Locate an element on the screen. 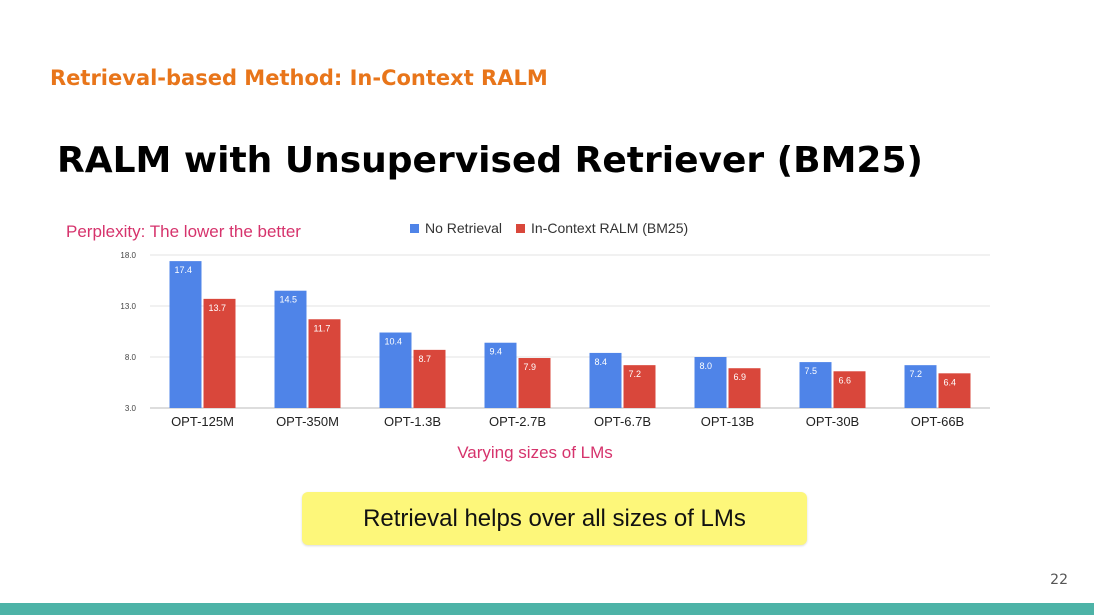  chart-title: Perplexity: The lower the better is located at coordinates (183, 231).